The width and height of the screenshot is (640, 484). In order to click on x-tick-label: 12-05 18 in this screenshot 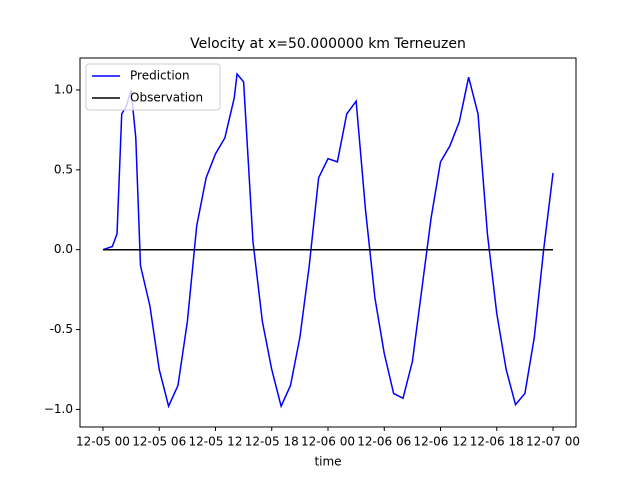, I will do `click(272, 442)`.